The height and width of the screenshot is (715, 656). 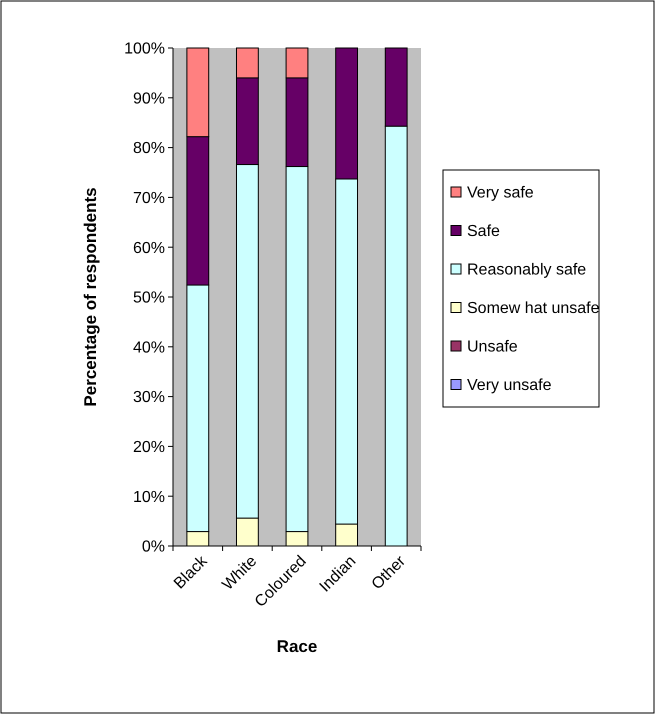 I want to click on y-tick-label: 80%, so click(x=148, y=149).